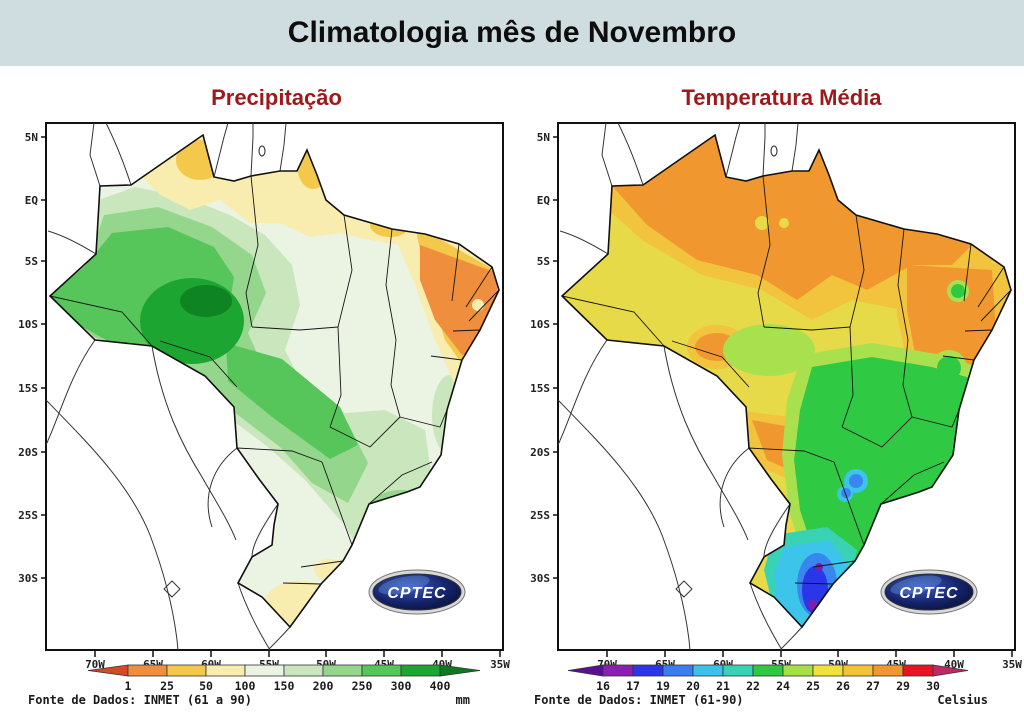 This screenshot has width=1024, height=720. Describe the element at coordinates (603, 686) in the screenshot. I see `colorbar-label: 16` at that location.